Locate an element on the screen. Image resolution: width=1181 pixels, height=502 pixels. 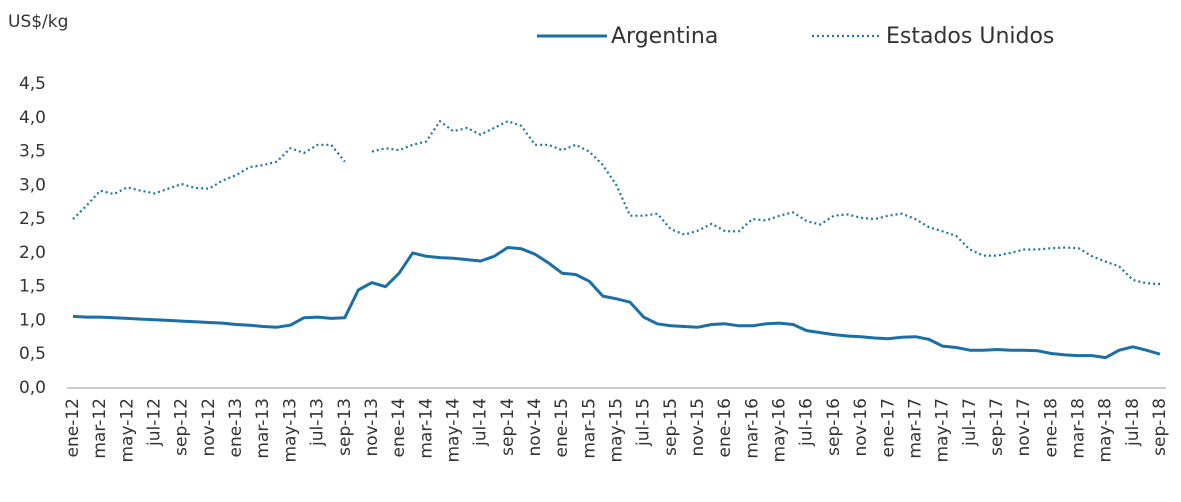
x-tick-label: nov-13 is located at coordinates (372, 427).